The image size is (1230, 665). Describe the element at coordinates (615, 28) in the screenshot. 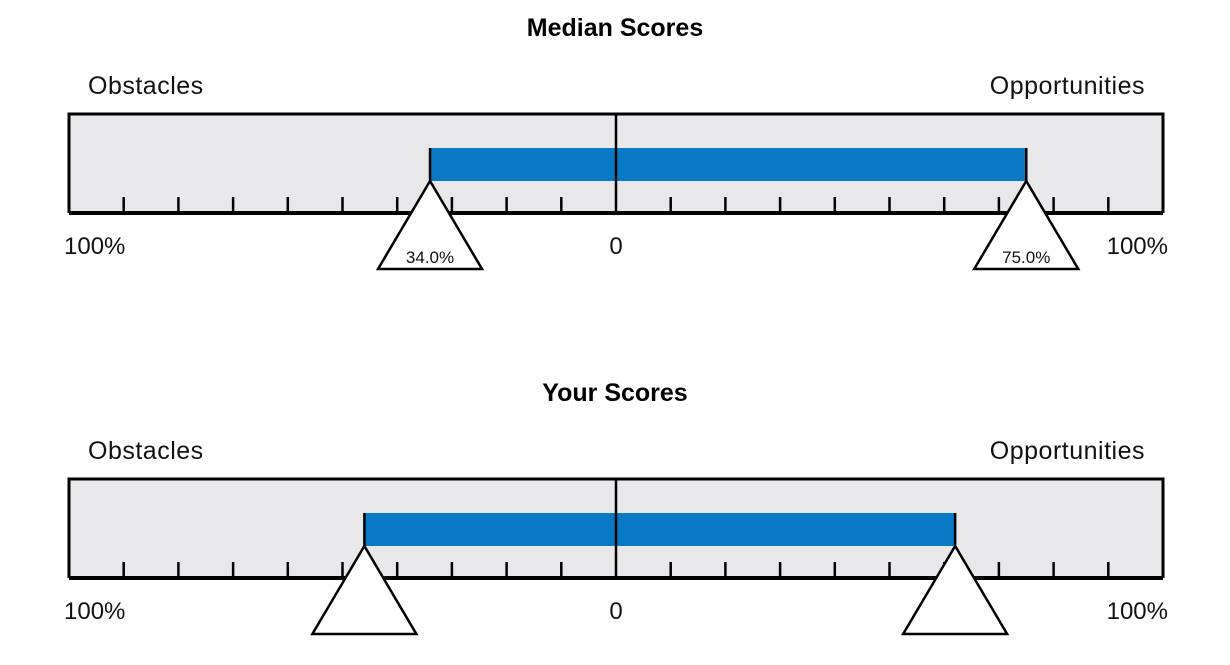

I see `chart-title: Median Scores` at that location.